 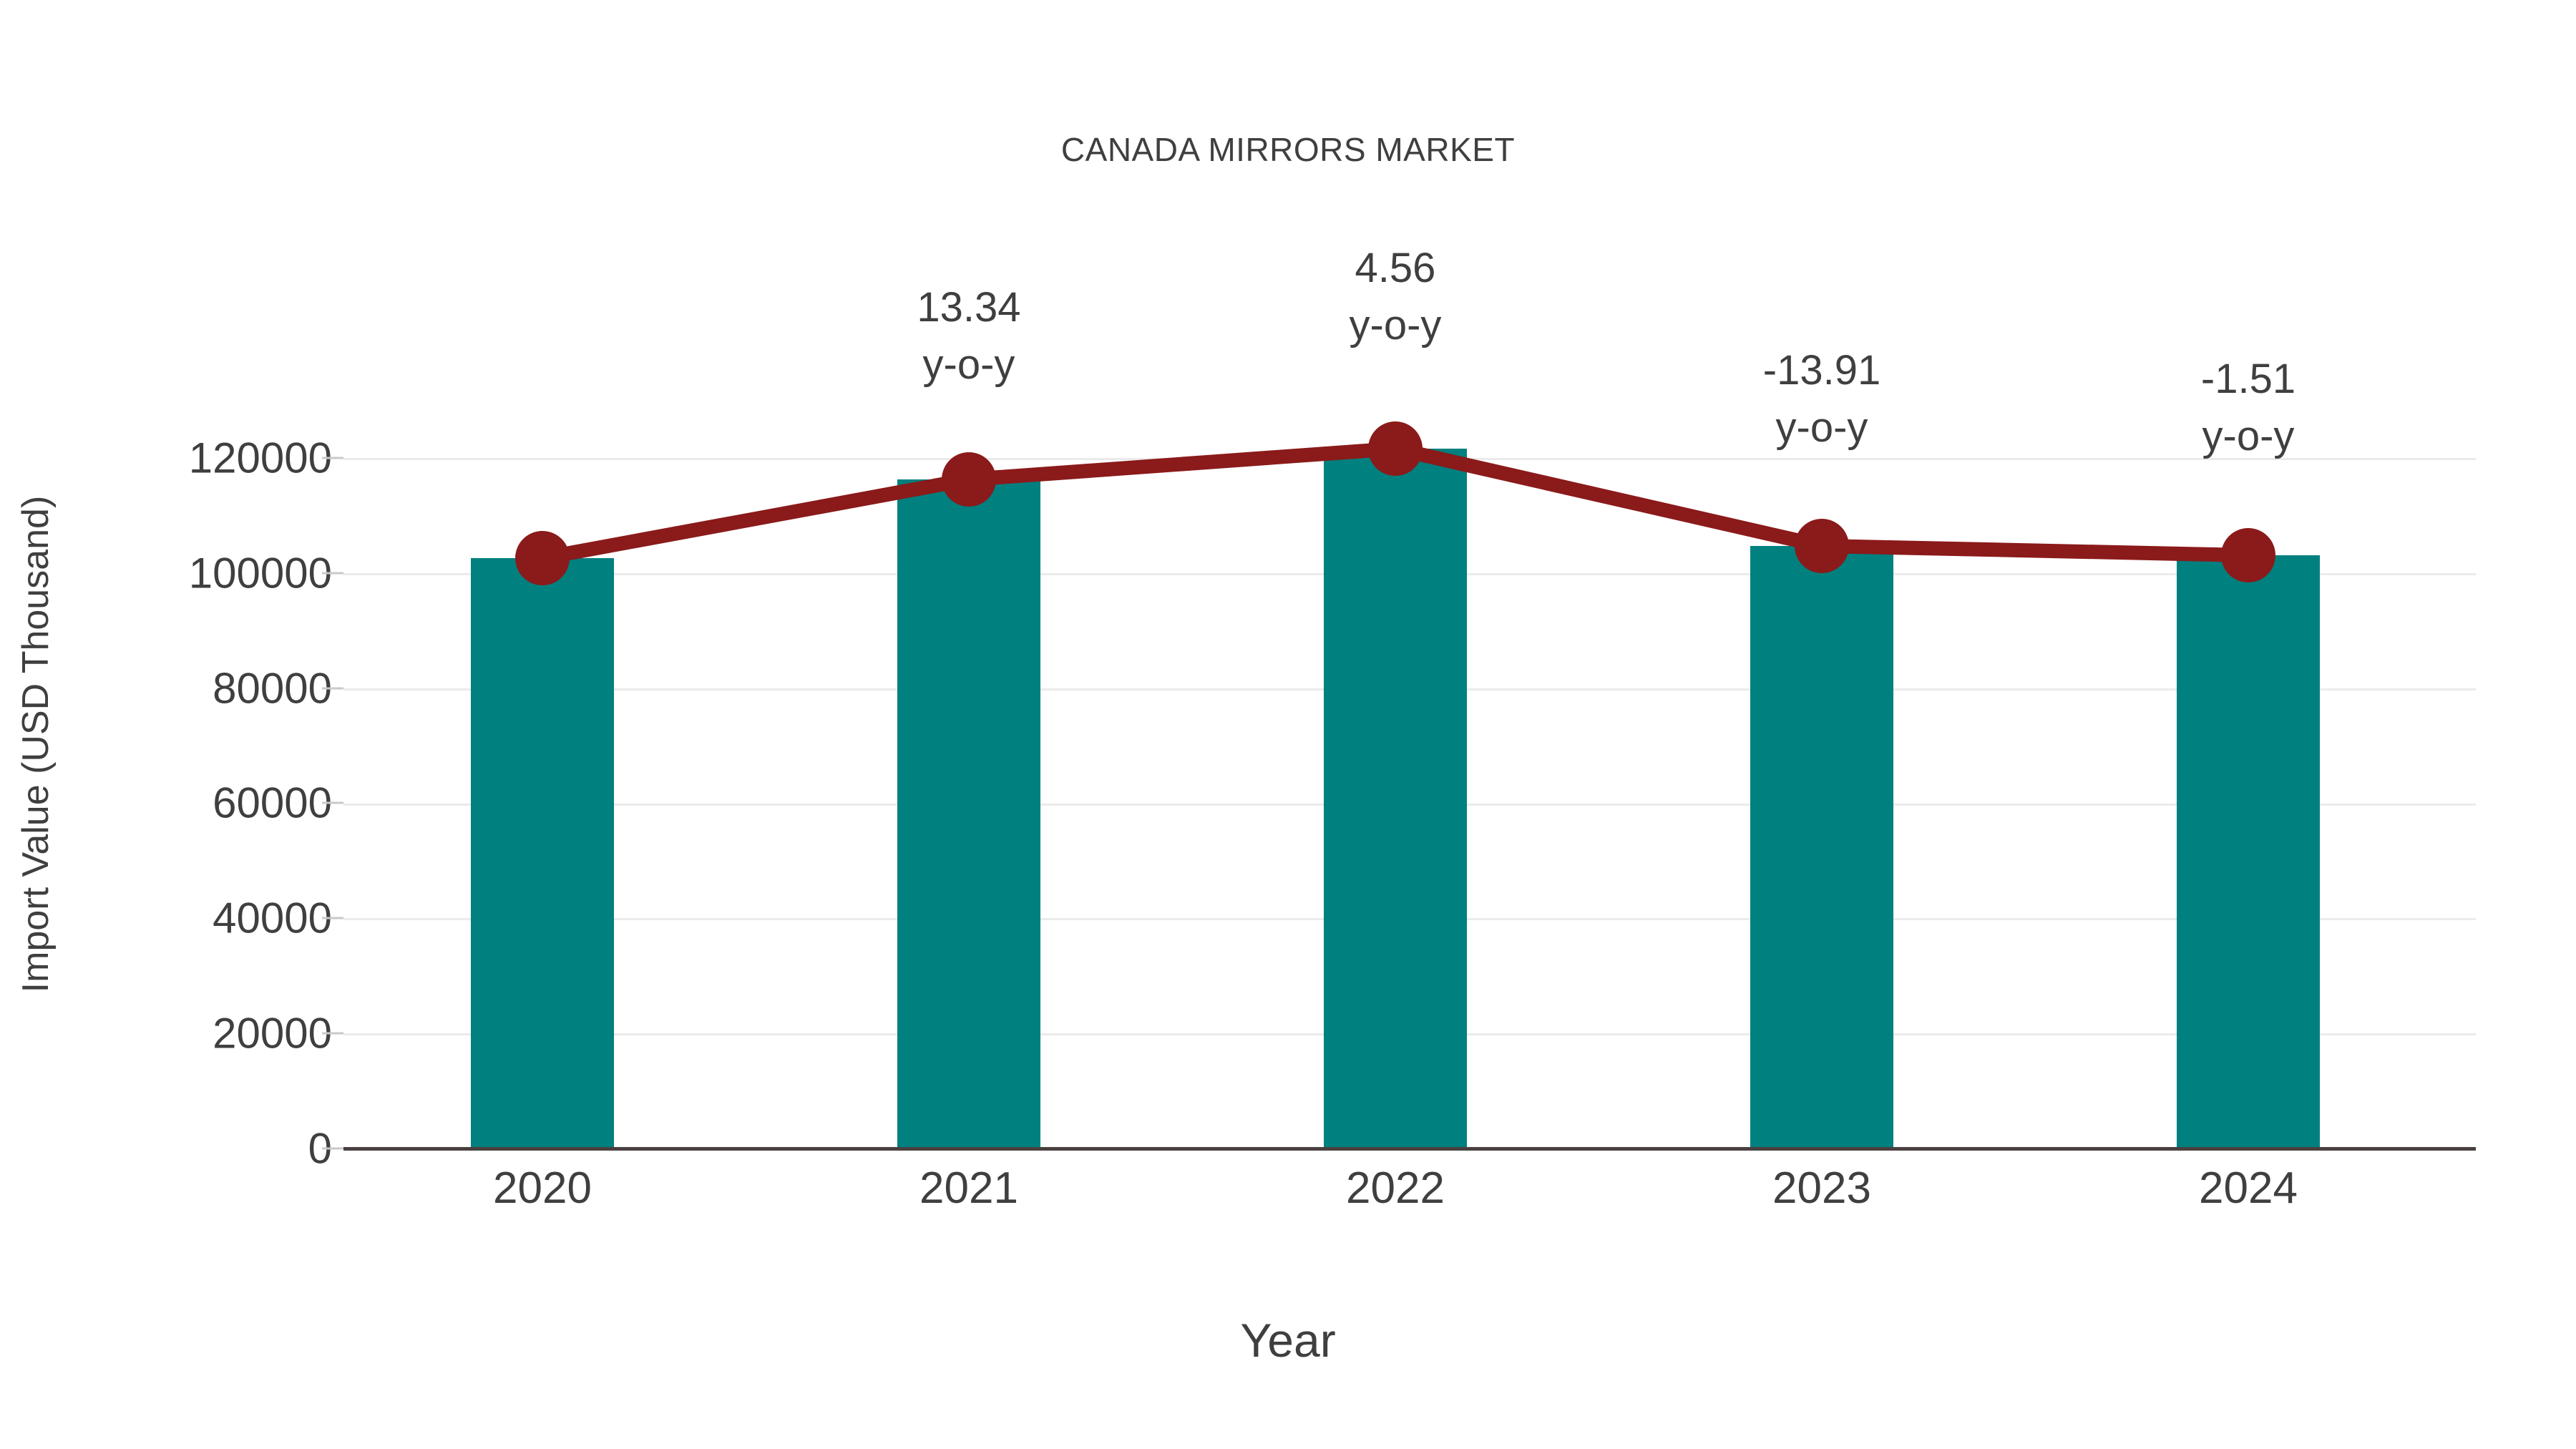 What do you see at coordinates (272, 1033) in the screenshot?
I see `y-tick-label-20000: 20000` at bounding box center [272, 1033].